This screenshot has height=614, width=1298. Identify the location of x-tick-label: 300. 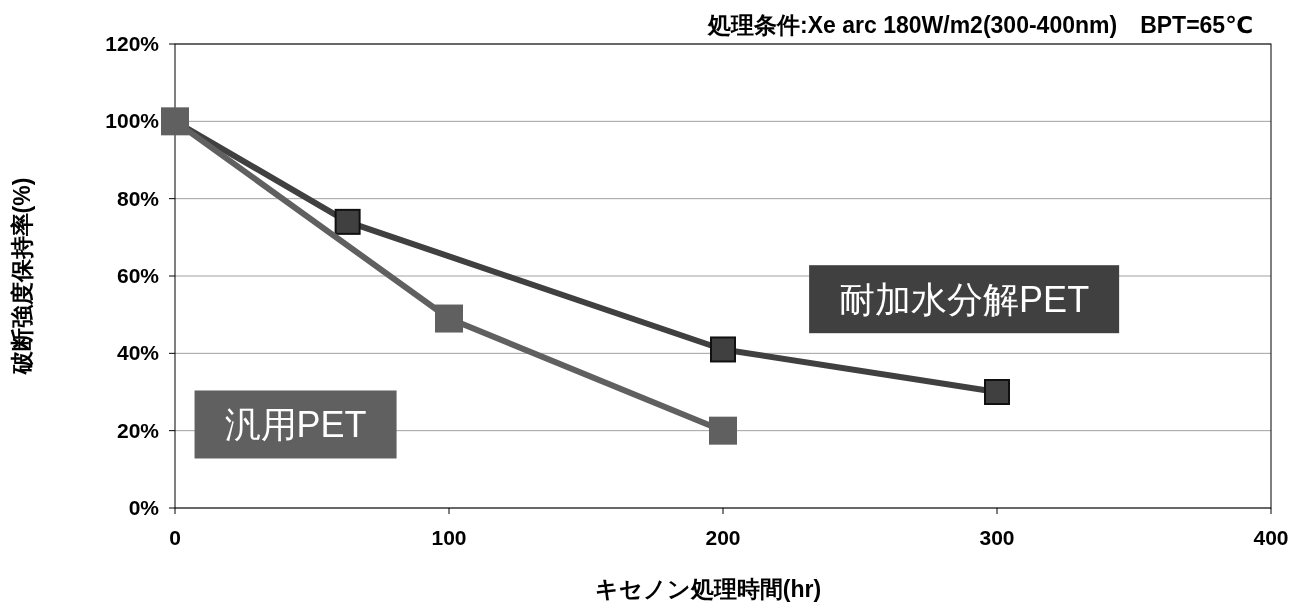
(997, 537).